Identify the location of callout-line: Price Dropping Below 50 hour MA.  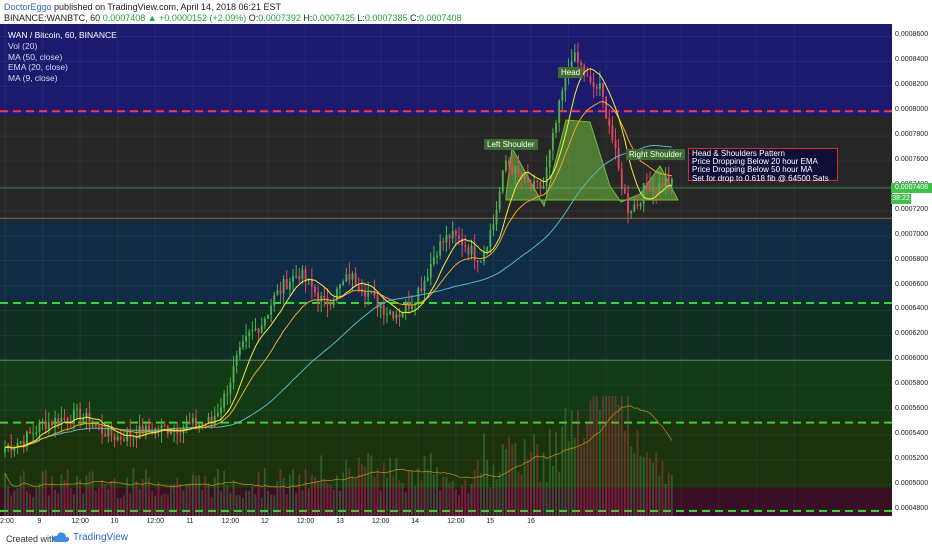
(752, 170).